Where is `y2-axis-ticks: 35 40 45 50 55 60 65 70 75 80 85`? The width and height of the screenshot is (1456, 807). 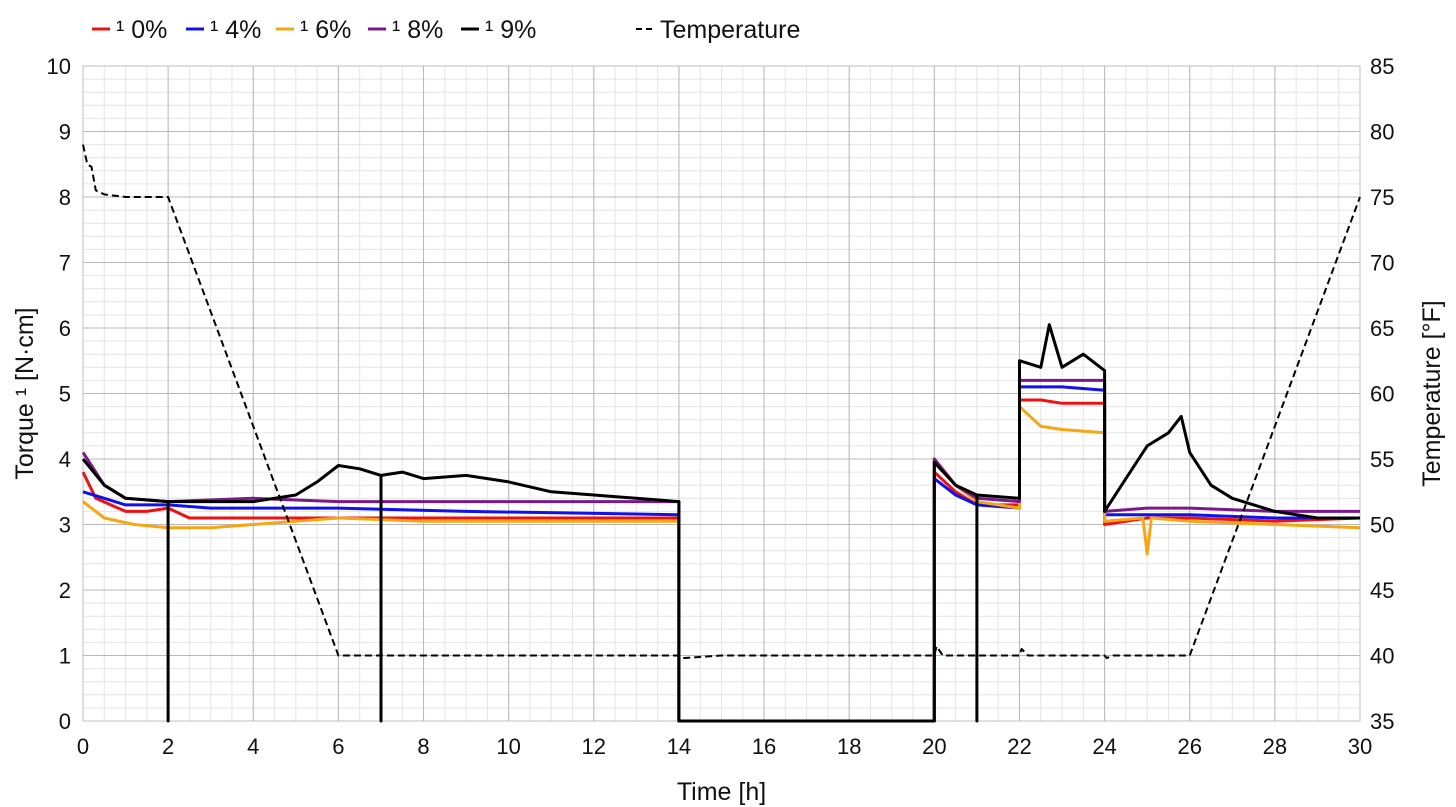
y2-axis-ticks: 35 40 45 50 55 60 65 70 75 80 85 is located at coordinates (1382, 394).